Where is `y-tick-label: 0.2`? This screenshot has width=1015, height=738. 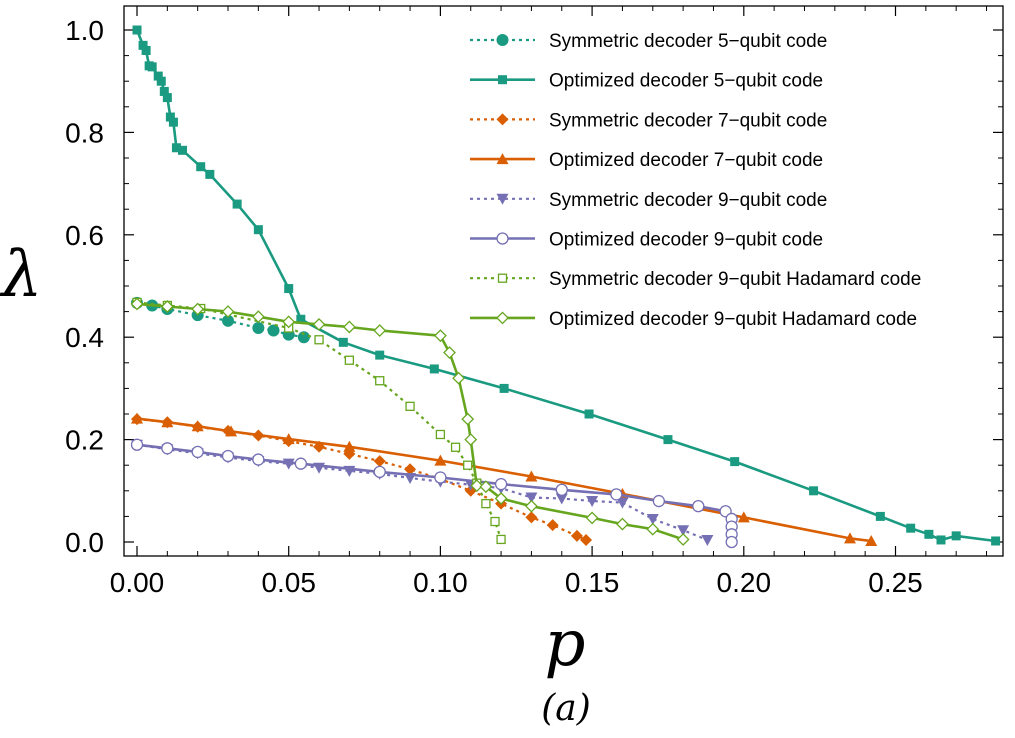
y-tick-label: 0.2 is located at coordinates (84, 440).